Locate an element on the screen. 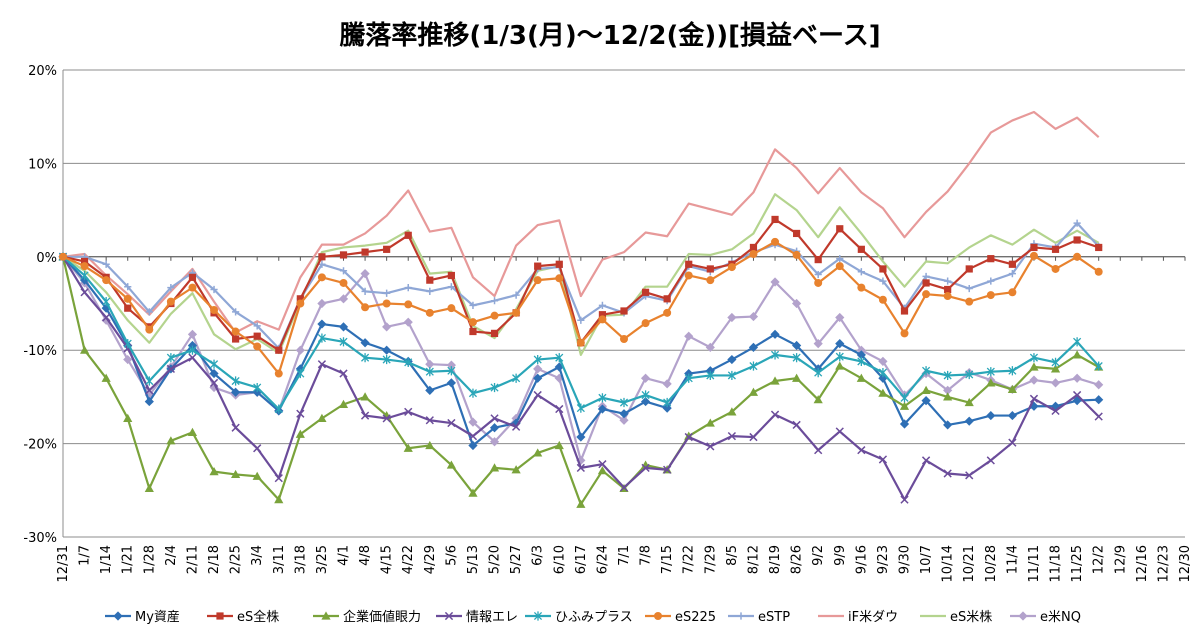 The height and width of the screenshot is (642, 1200). x-tick-label: 2/4 is located at coordinates (171, 555).